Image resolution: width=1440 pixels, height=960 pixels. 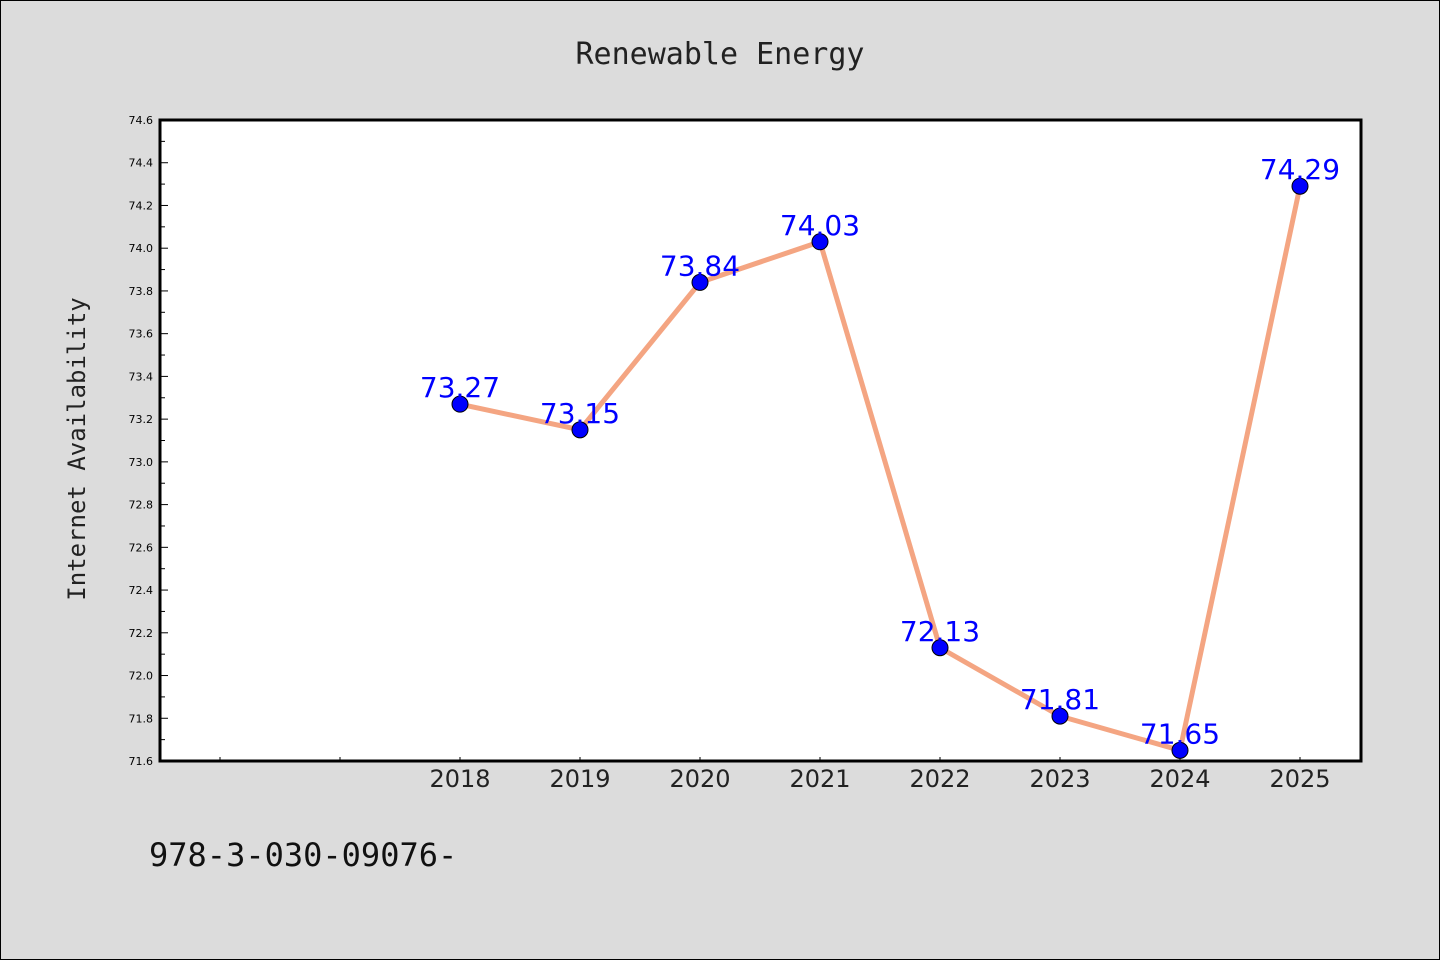 What do you see at coordinates (775, 775) in the screenshot?
I see `x-axis-ticks: 2018 2019 2020 2021 2022 2023 2024 2025` at bounding box center [775, 775].